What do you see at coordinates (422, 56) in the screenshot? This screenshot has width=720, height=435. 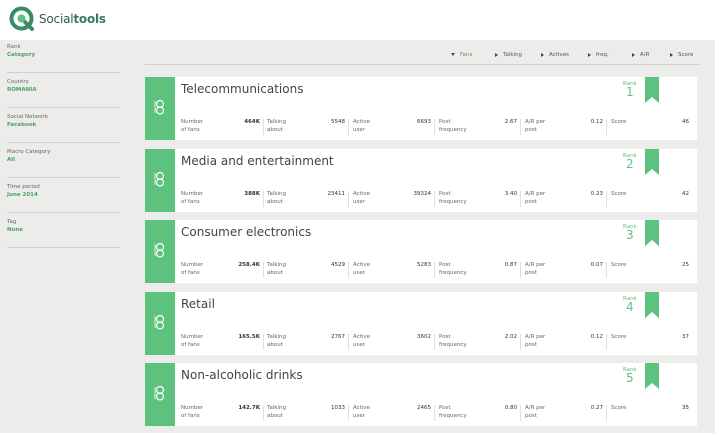 I see `sort-bar: Fans Talking Actives freq. A/R Score` at bounding box center [422, 56].